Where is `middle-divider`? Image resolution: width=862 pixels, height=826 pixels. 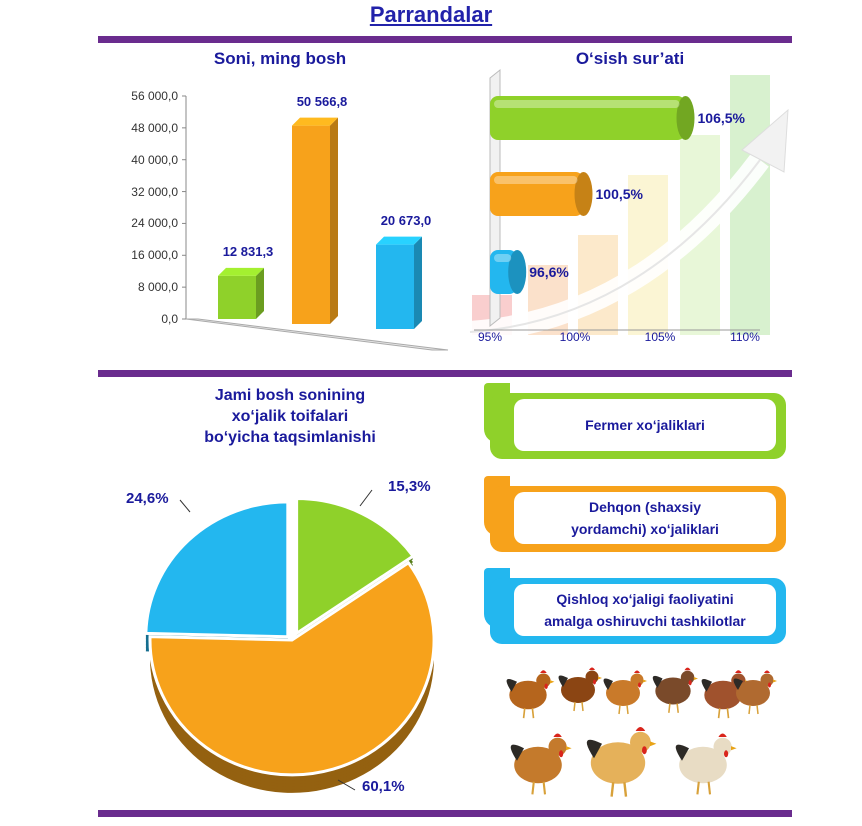
middle-divider is located at coordinates (445, 373).